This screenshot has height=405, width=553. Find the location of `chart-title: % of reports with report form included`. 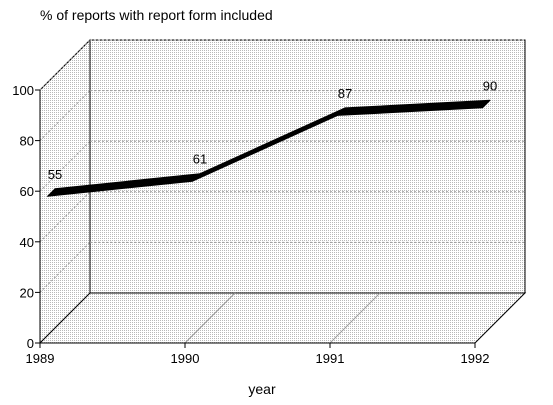

chart-title: % of reports with report form included is located at coordinates (156, 15).